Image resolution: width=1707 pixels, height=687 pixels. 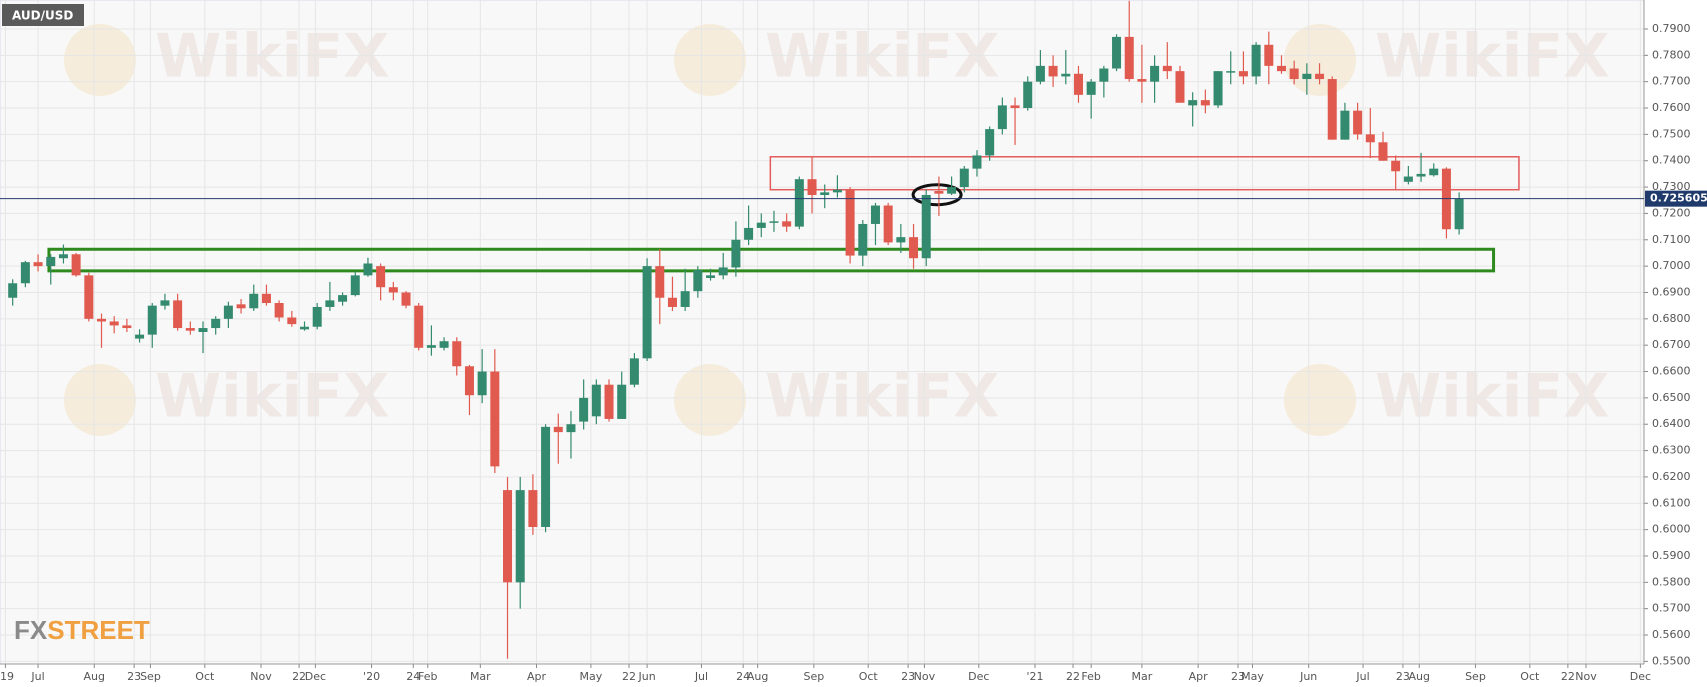 I want to click on marker, so click(x=937, y=195).